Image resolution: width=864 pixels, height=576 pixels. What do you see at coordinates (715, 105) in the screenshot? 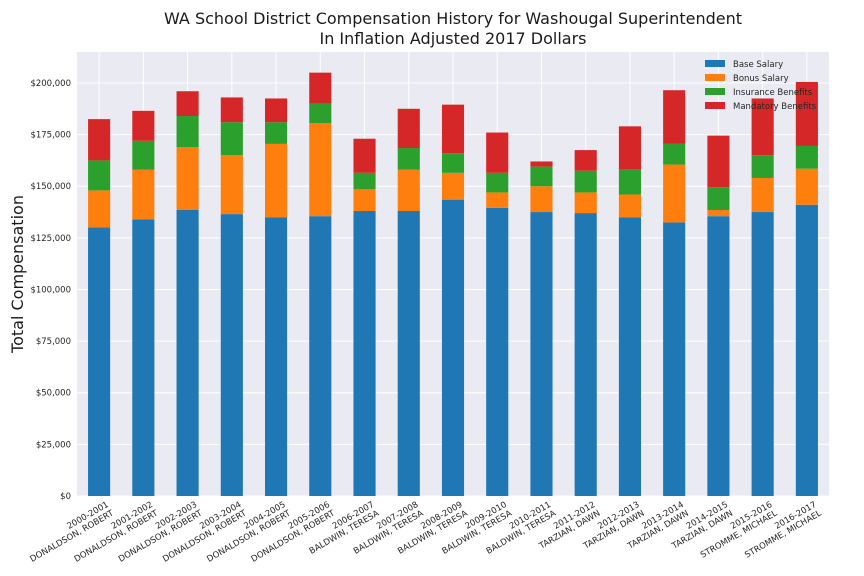
I see `legend-swatch-mandatory-benefits` at bounding box center [715, 105].